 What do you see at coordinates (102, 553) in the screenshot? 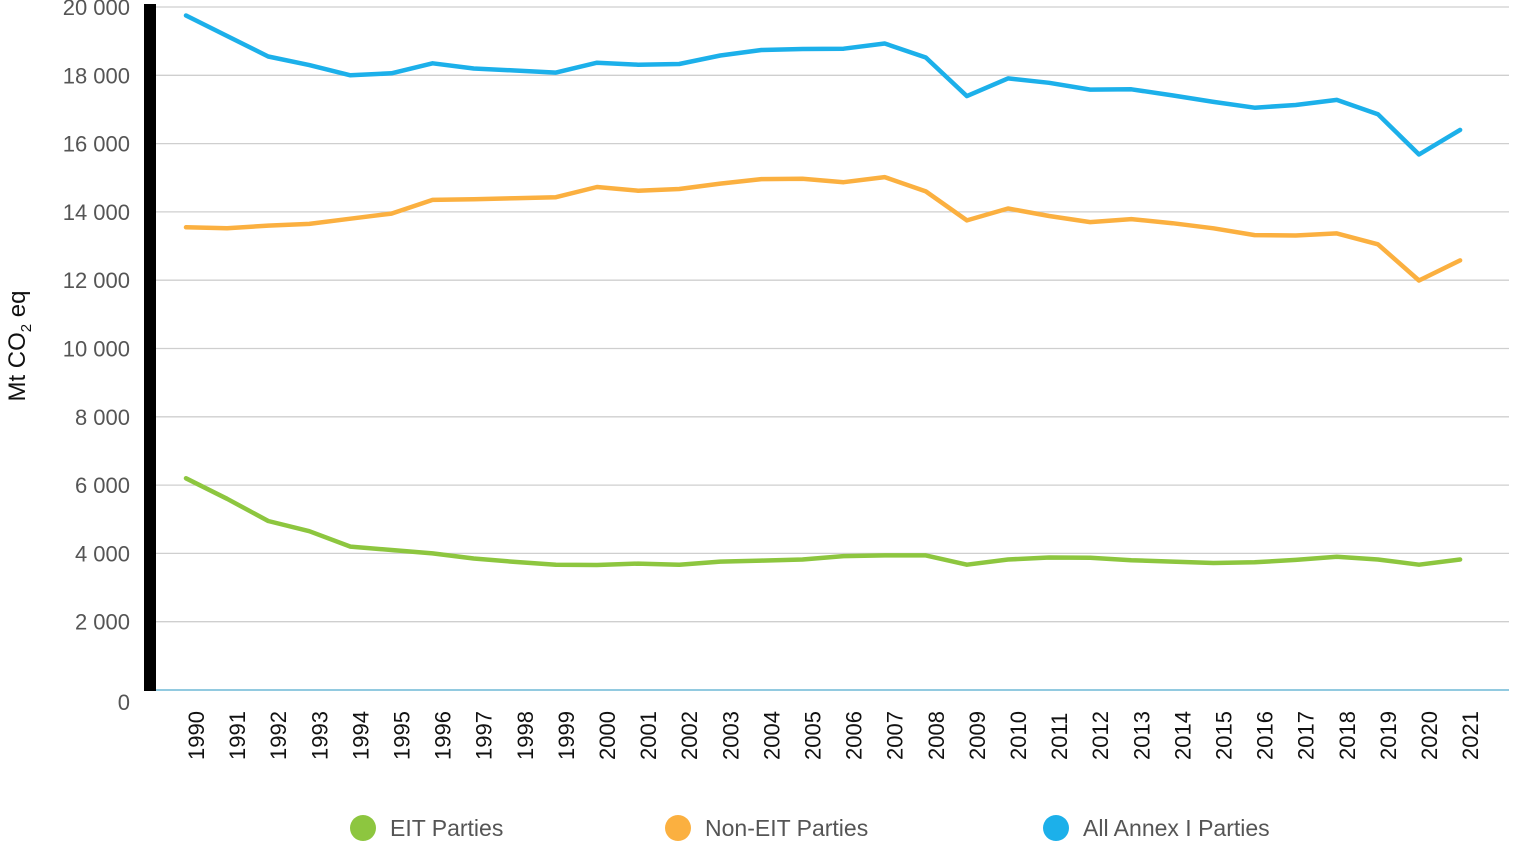
I see `y-tick-label: 4 000` at bounding box center [102, 553].